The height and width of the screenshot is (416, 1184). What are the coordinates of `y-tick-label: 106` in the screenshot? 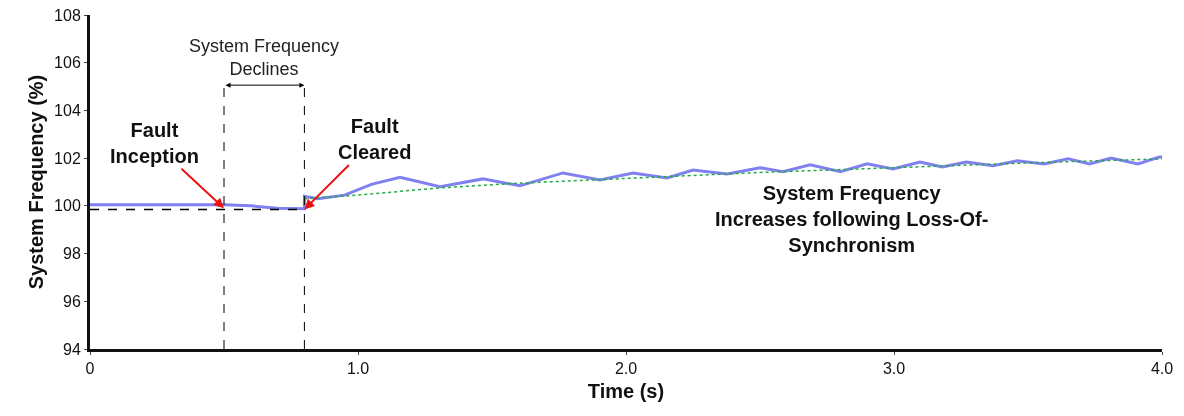 It's located at (67, 63).